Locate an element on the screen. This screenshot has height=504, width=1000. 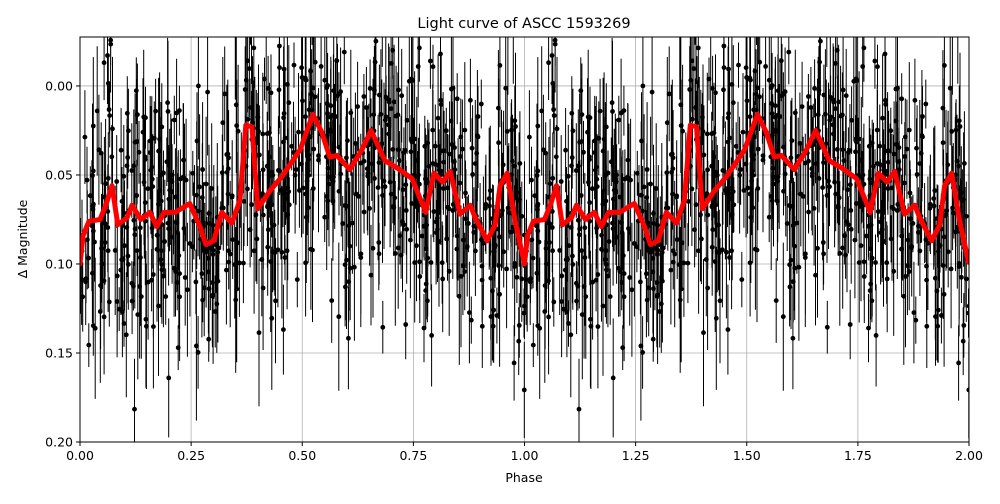
x-tick-label: 1.50 is located at coordinates (747, 455).